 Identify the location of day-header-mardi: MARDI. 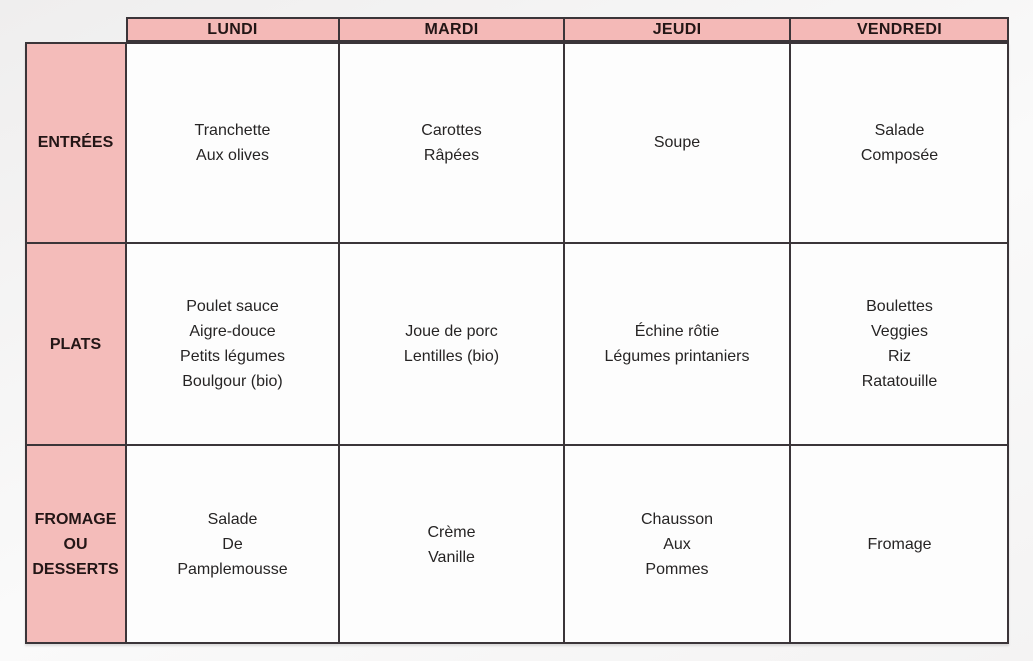
(451, 29).